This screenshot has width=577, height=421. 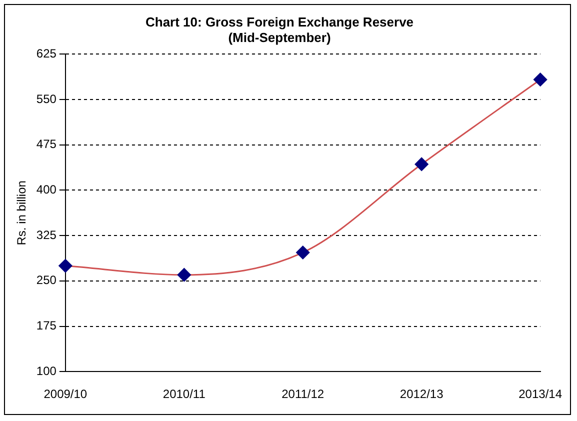 What do you see at coordinates (46, 325) in the screenshot?
I see `y-tick-label: 175` at bounding box center [46, 325].